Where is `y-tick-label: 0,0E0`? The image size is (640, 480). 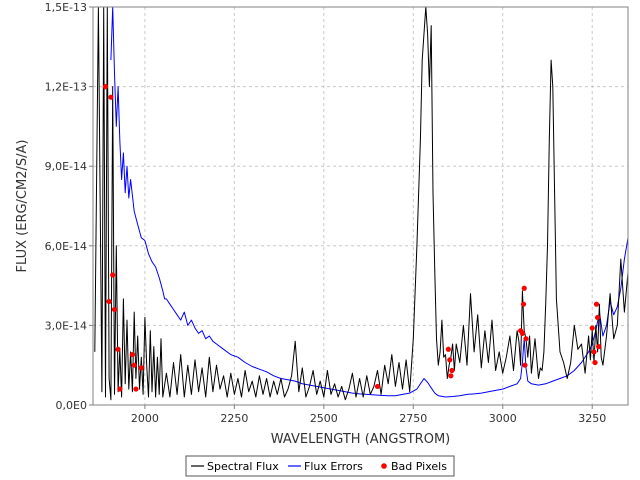 y-tick-label: 0,0E0 is located at coordinates (71, 405).